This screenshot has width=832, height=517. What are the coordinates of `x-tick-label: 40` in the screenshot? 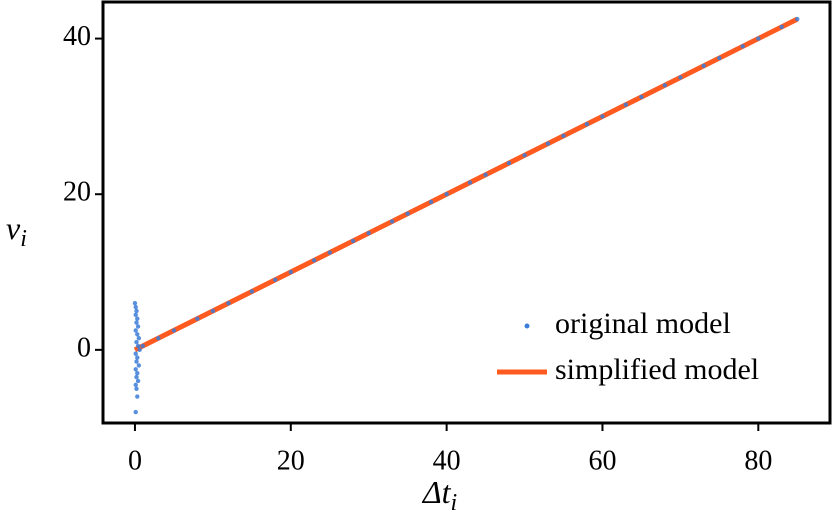 It's located at (447, 460).